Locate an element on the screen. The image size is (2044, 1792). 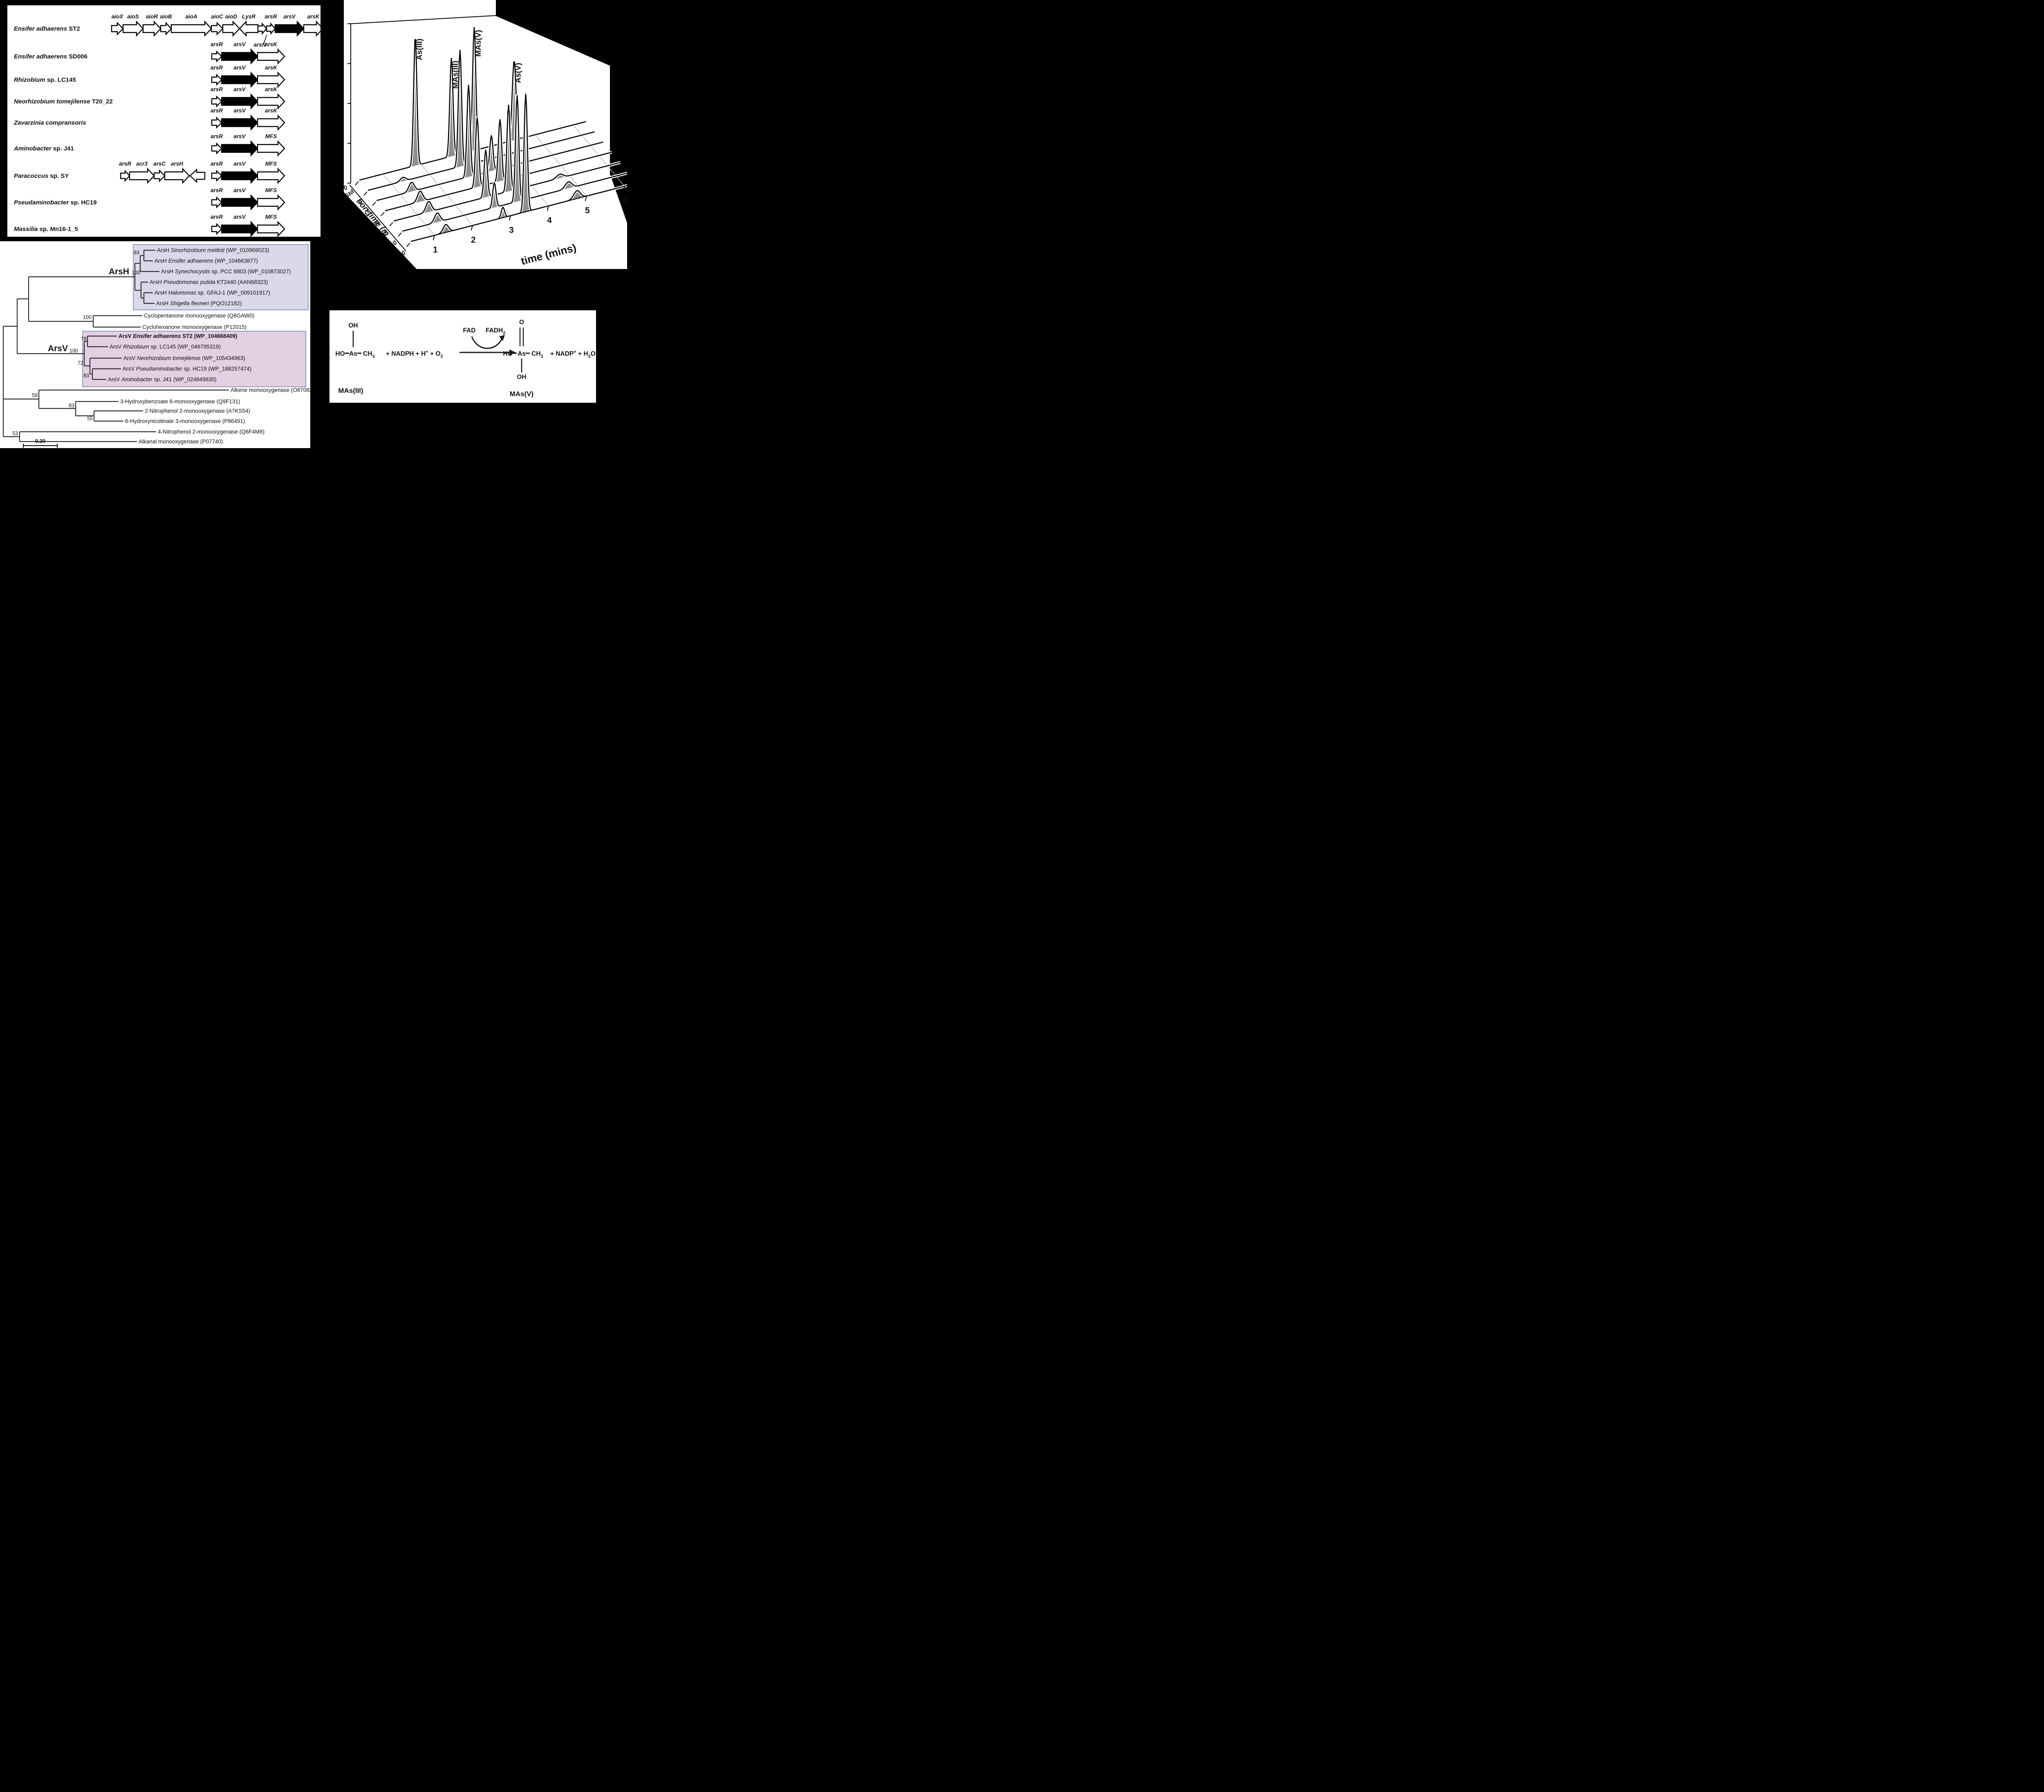
bootstrap-value: 59 is located at coordinates (35, 395).